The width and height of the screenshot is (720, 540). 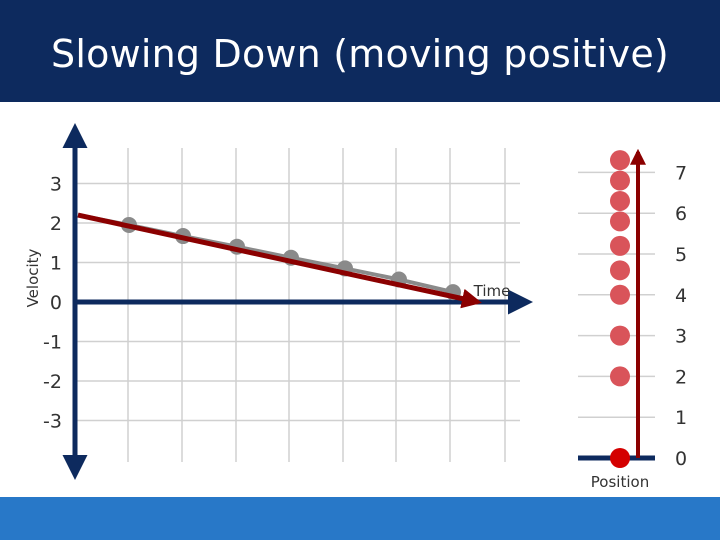 What do you see at coordinates (681, 214) in the screenshot?
I see `position-tick-label: 6` at bounding box center [681, 214].